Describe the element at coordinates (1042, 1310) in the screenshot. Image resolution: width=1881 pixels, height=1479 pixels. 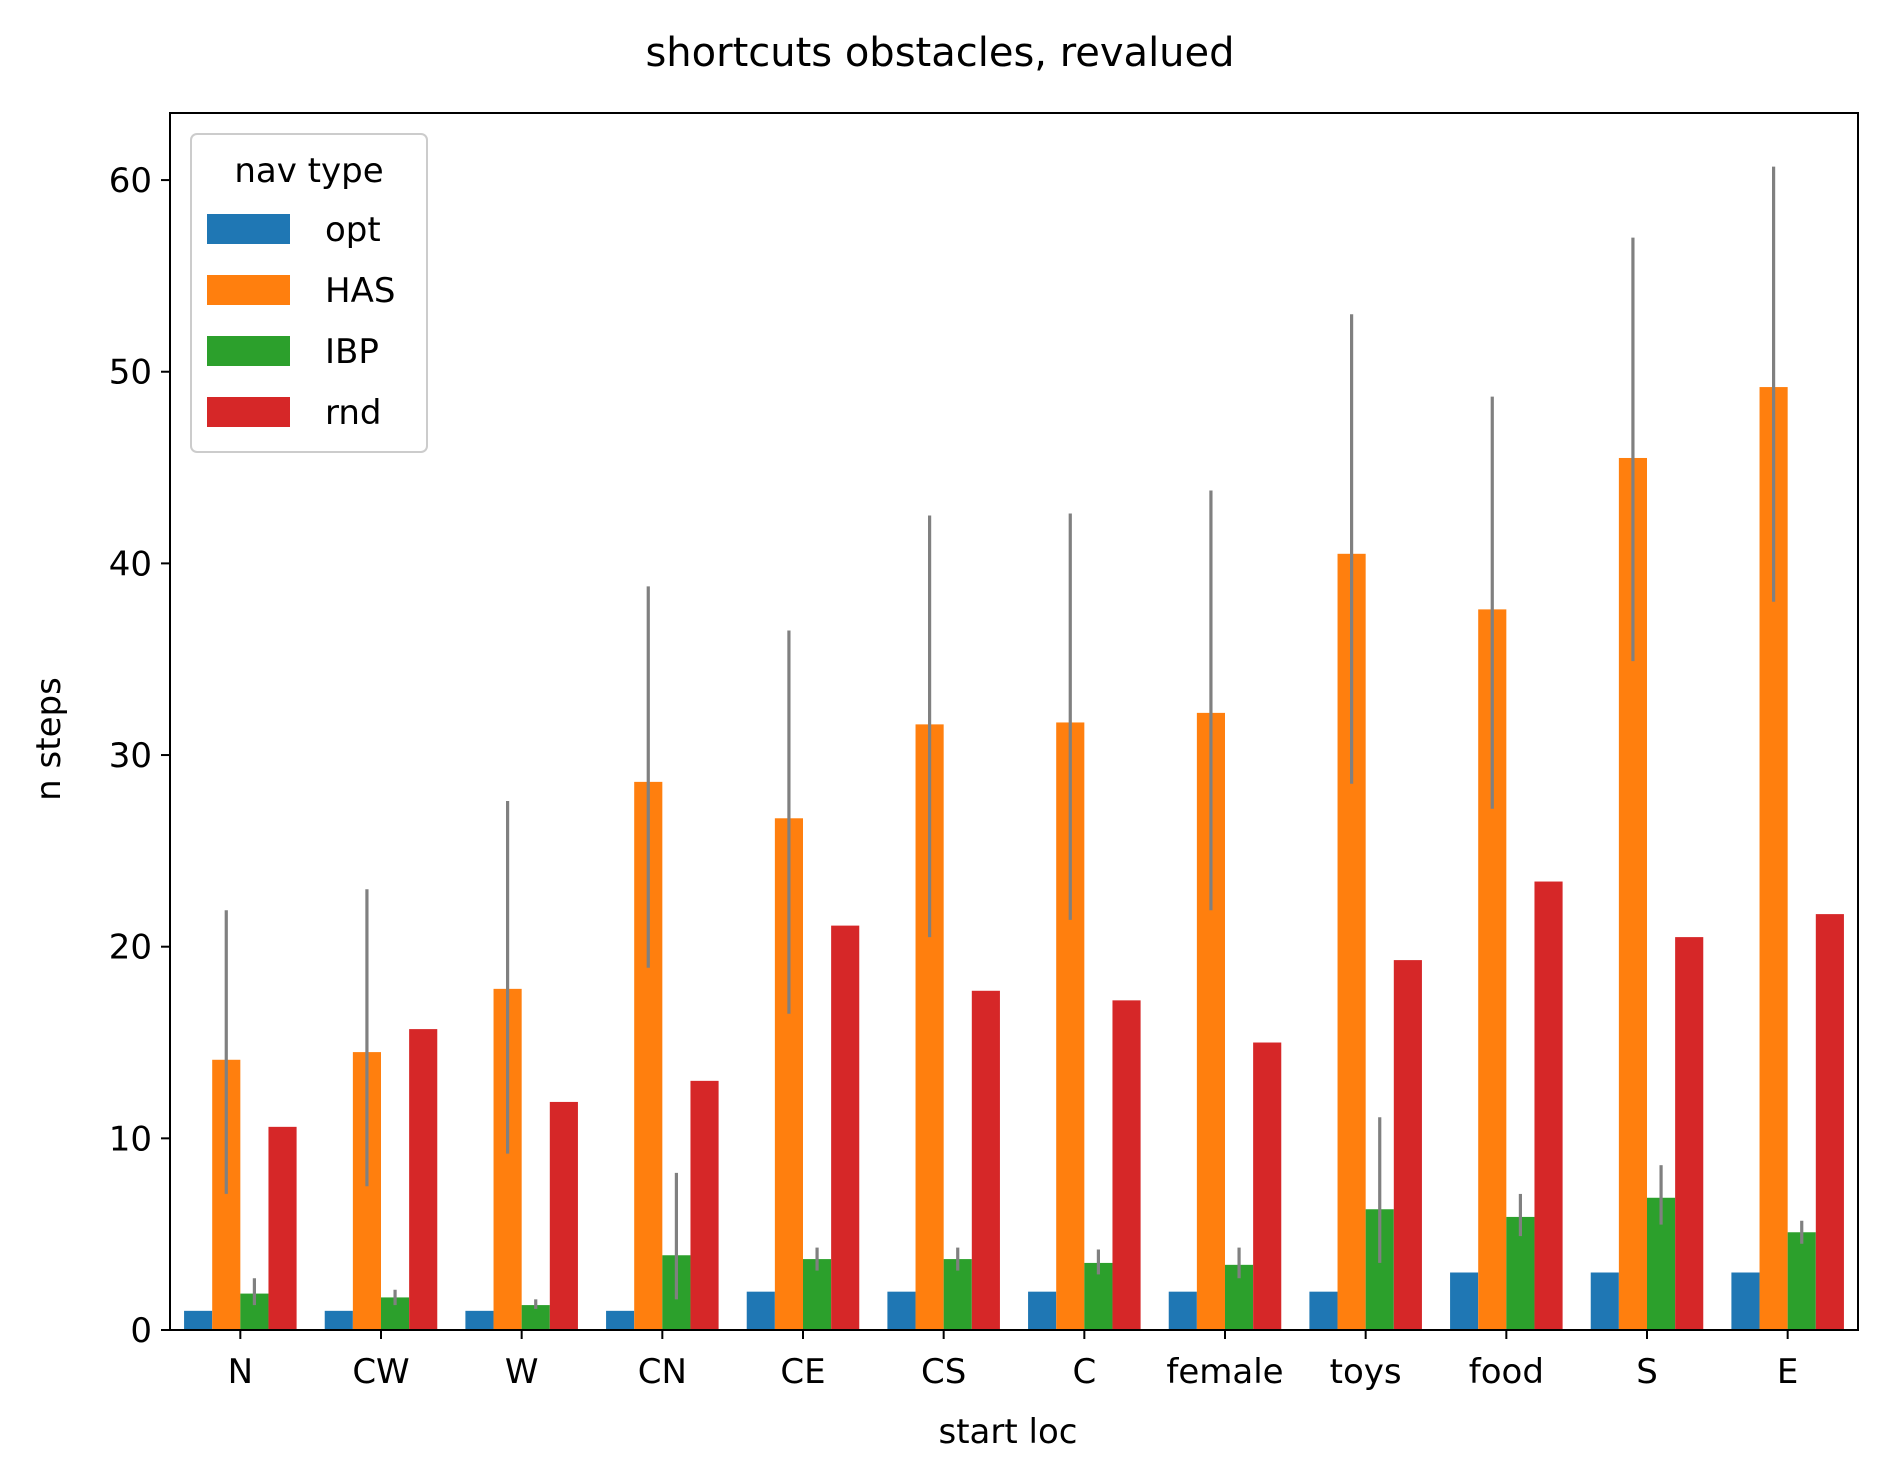
I see `bar-opt-C` at that location.